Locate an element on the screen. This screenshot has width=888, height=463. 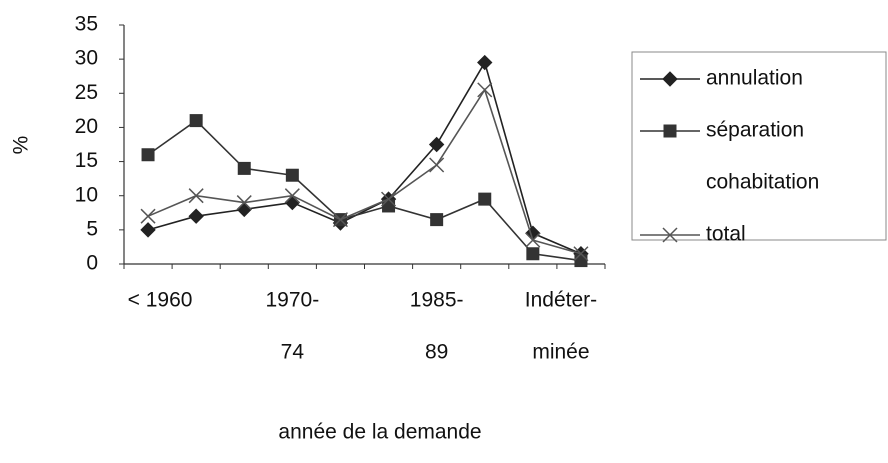
y-tick-label: 10 is located at coordinates (86, 194).